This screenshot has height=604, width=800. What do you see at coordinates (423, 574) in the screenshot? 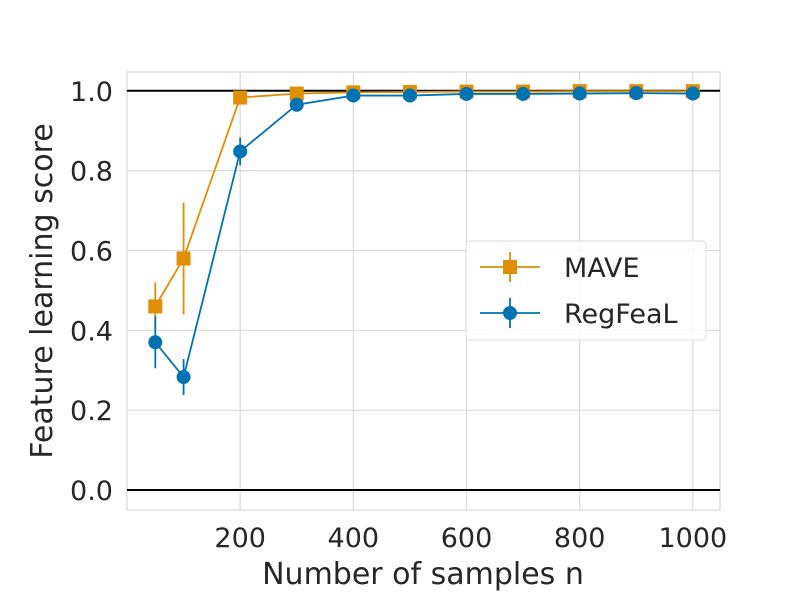
I see `x-axis-label: Number of samples n` at bounding box center [423, 574].